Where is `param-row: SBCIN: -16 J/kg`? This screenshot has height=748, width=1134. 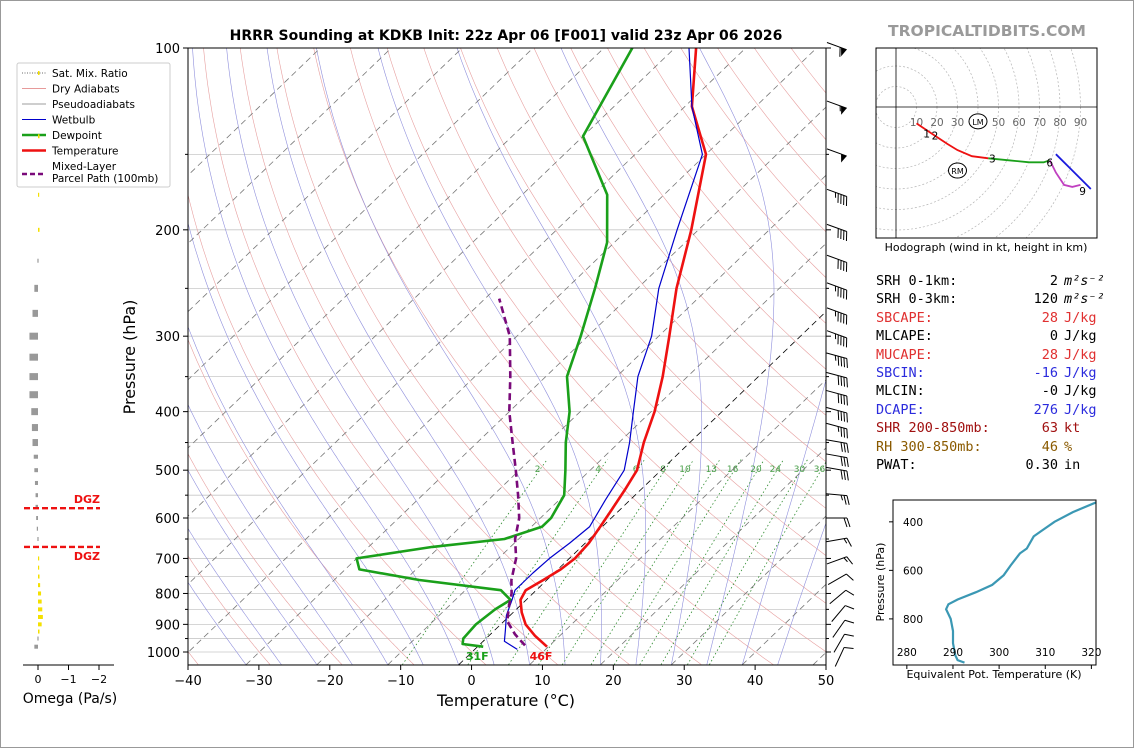
param-row: SBCIN: -16 J/kg is located at coordinates (991, 373).